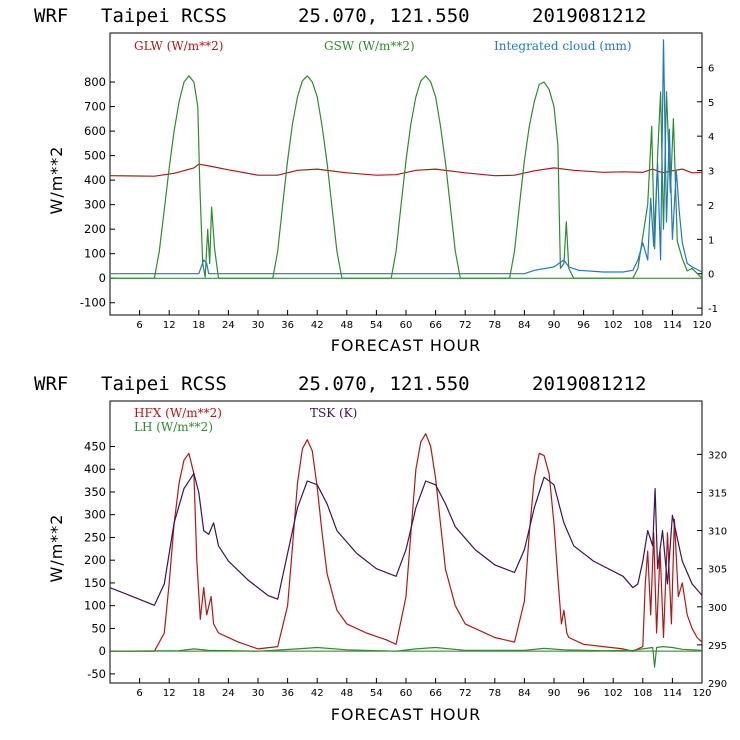  What do you see at coordinates (95, 82) in the screenshot?
I see `y-tick-label: 800` at bounding box center [95, 82].